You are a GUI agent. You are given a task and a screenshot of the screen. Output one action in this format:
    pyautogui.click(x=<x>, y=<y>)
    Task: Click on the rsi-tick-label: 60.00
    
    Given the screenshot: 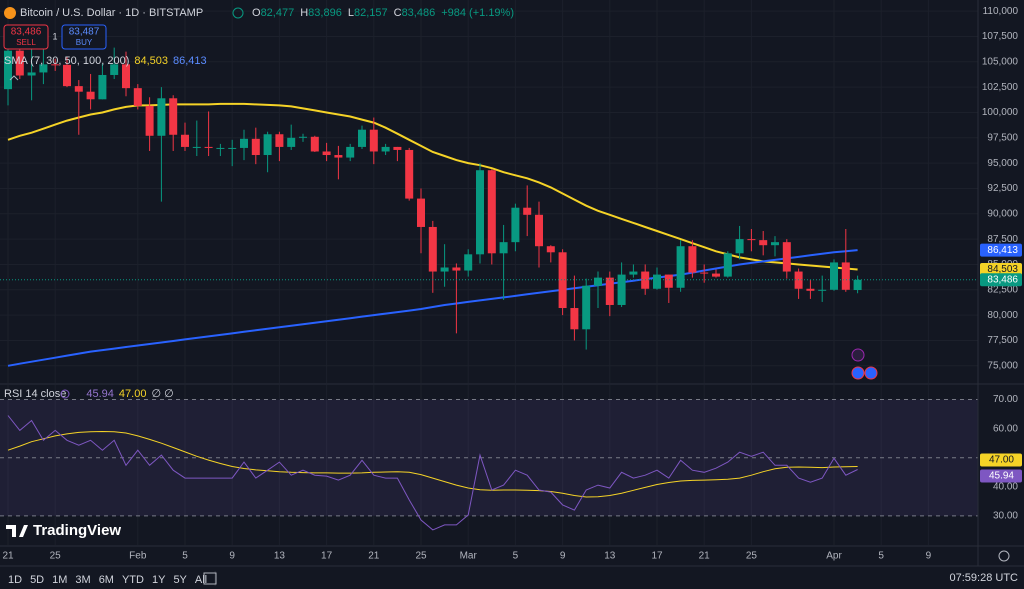 What is the action you would take?
    pyautogui.click(x=1005, y=428)
    